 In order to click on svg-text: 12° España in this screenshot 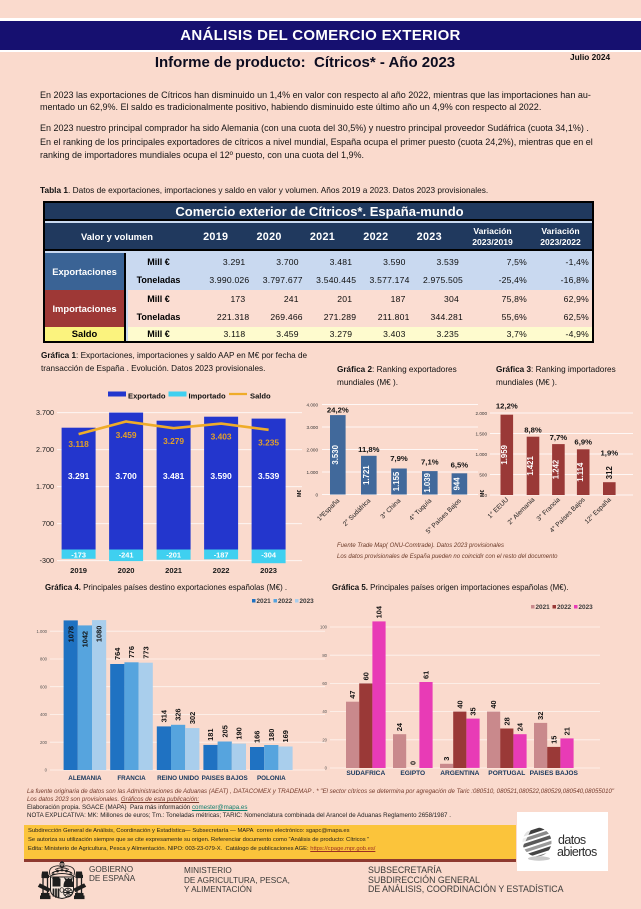, I will do `click(598, 511)`.